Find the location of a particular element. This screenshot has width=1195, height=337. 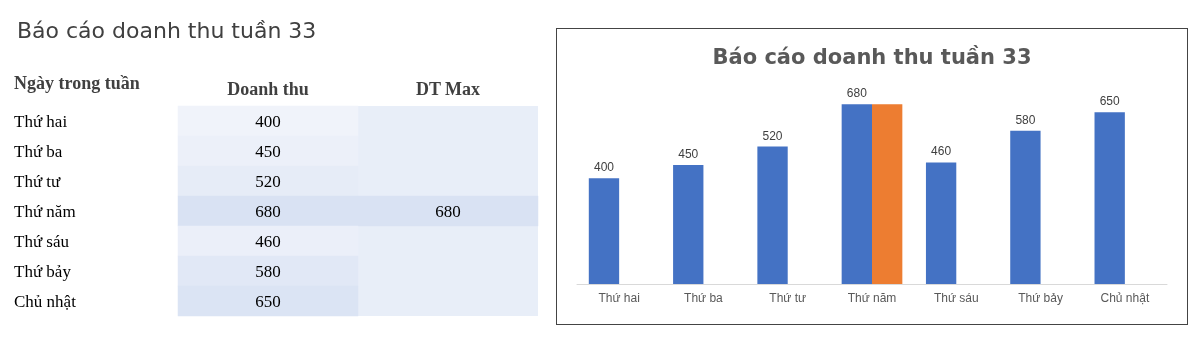

x-tick-label: Thứ tư is located at coordinates (788, 298).